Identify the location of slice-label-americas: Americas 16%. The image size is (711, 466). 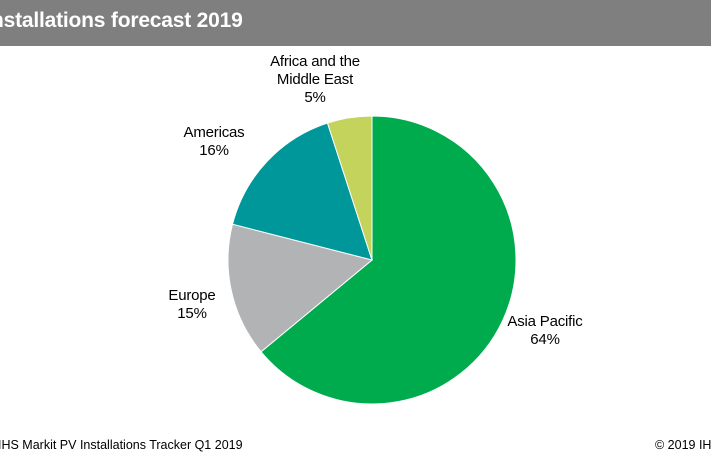
(214, 142).